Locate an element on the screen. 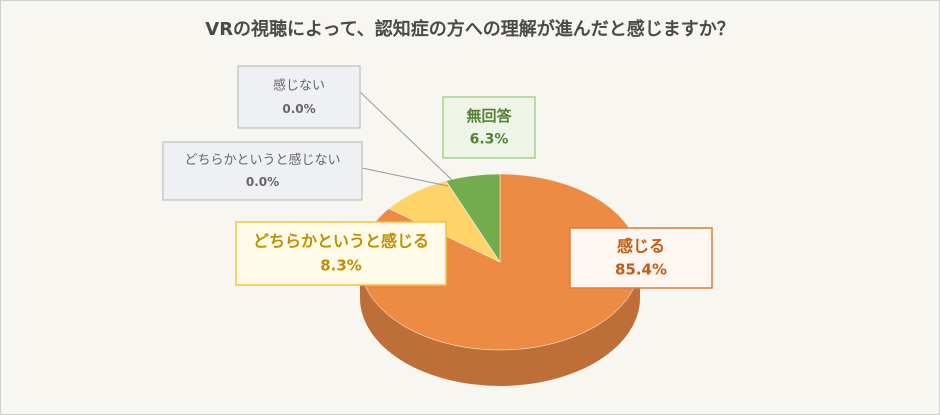 This screenshot has width=940, height=415. slice-label: 感じる is located at coordinates (641, 246).